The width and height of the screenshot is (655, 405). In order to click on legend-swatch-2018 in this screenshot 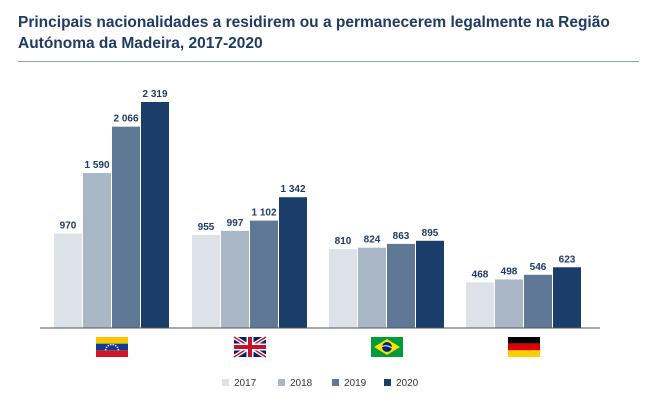, I will do `click(281, 382)`.